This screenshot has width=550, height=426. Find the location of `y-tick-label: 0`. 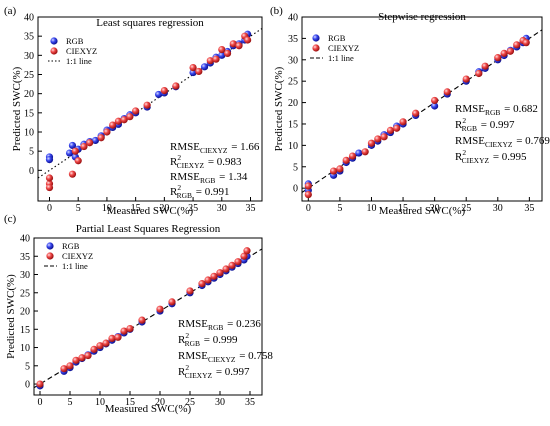

y-tick-label: 0 is located at coordinates (295, 189).